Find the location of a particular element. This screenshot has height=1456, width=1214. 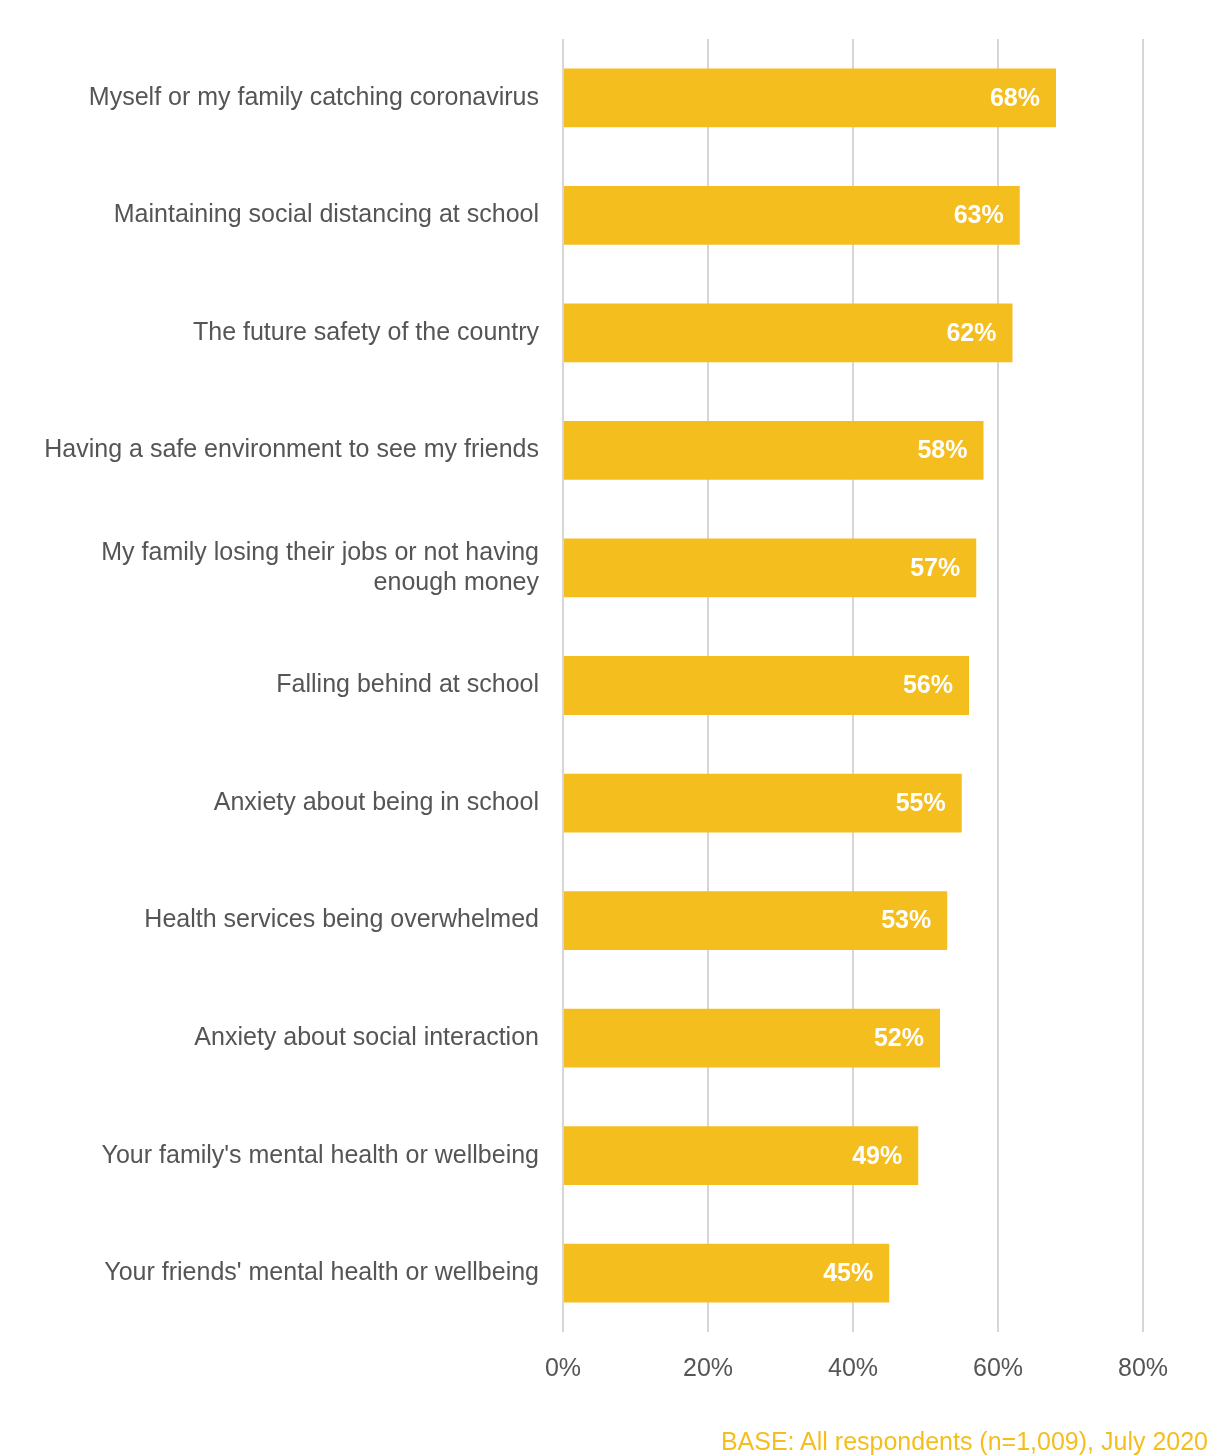

y-tick-label: Anxiety about social interaction is located at coordinates (366, 1036).